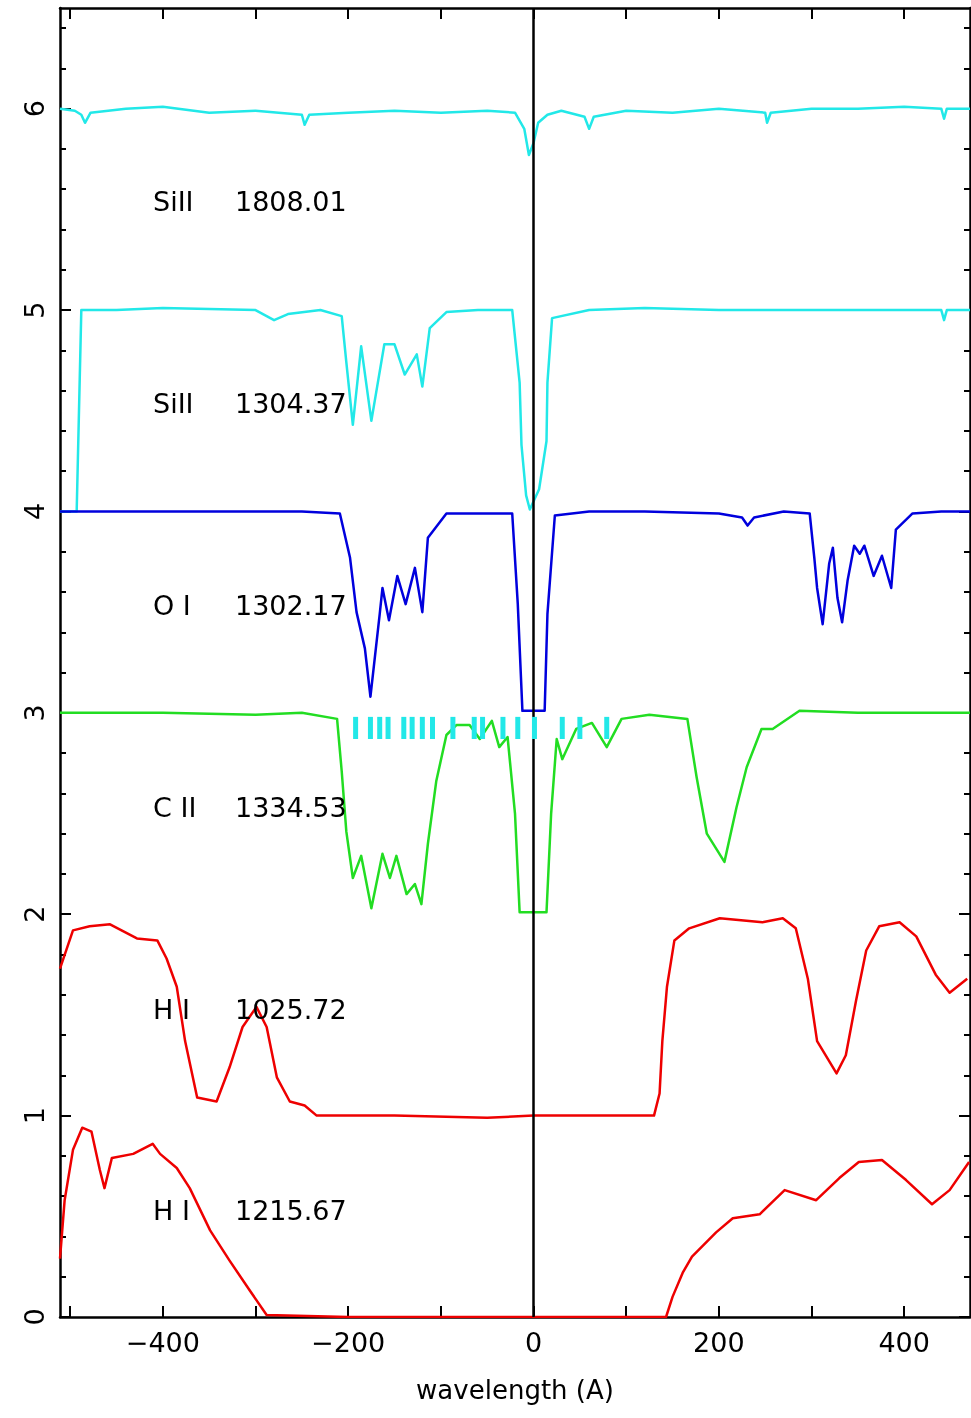  Describe the element at coordinates (34, 310) in the screenshot. I see `y-tick-label: 5` at that location.